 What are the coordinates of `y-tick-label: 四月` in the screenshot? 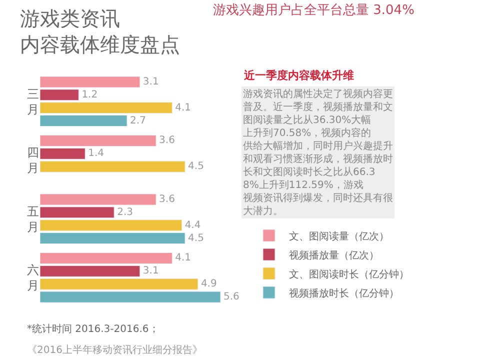 It's located at (33, 161).